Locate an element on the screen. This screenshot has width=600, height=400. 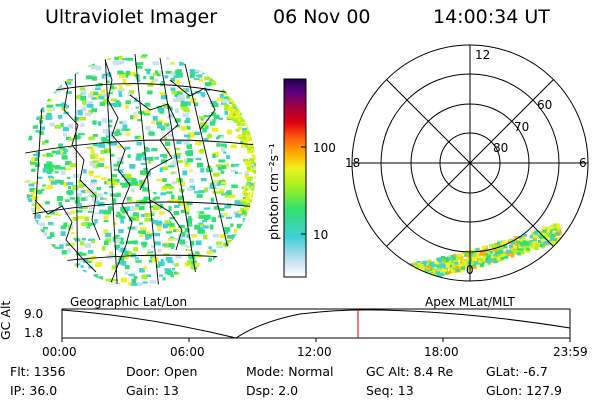
colorbar is located at coordinates (295, 178).